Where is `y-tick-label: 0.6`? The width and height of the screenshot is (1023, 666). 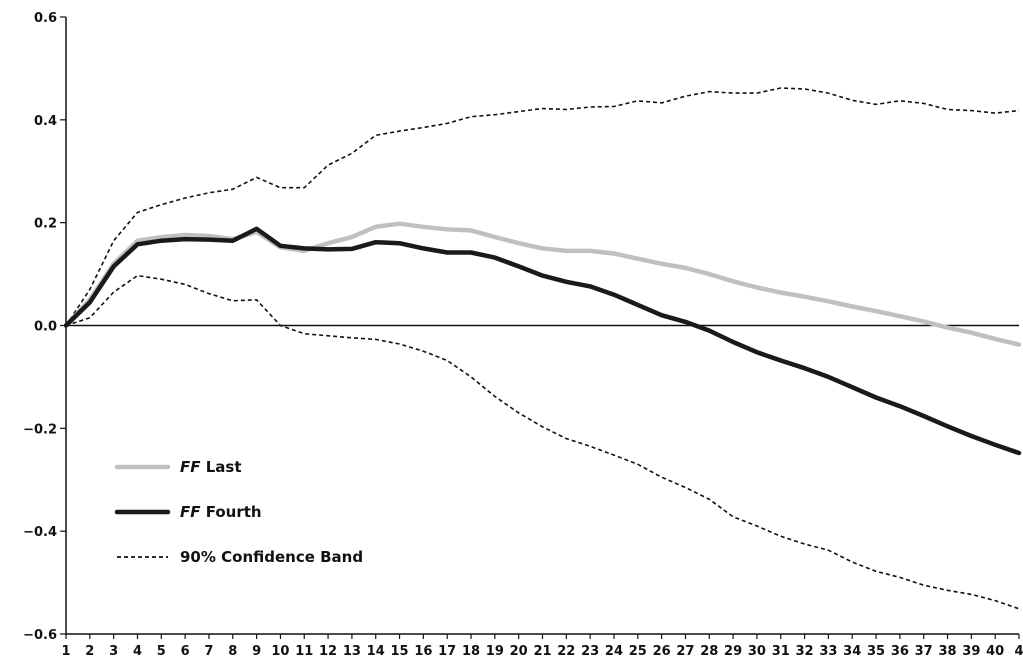
y-tick-label: 0.6 is located at coordinates (45, 18).